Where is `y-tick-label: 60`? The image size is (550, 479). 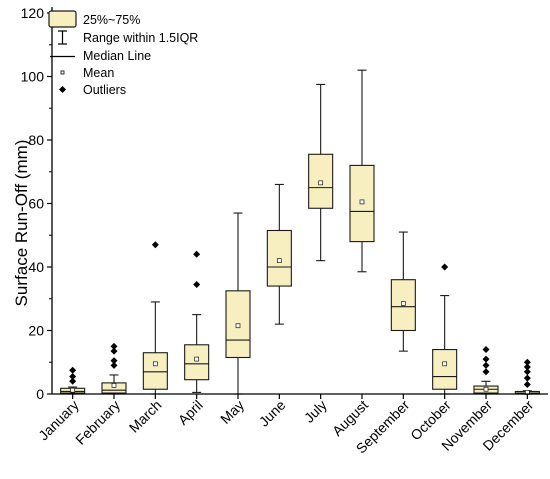
y-tick-label: 60 is located at coordinates (36, 204).